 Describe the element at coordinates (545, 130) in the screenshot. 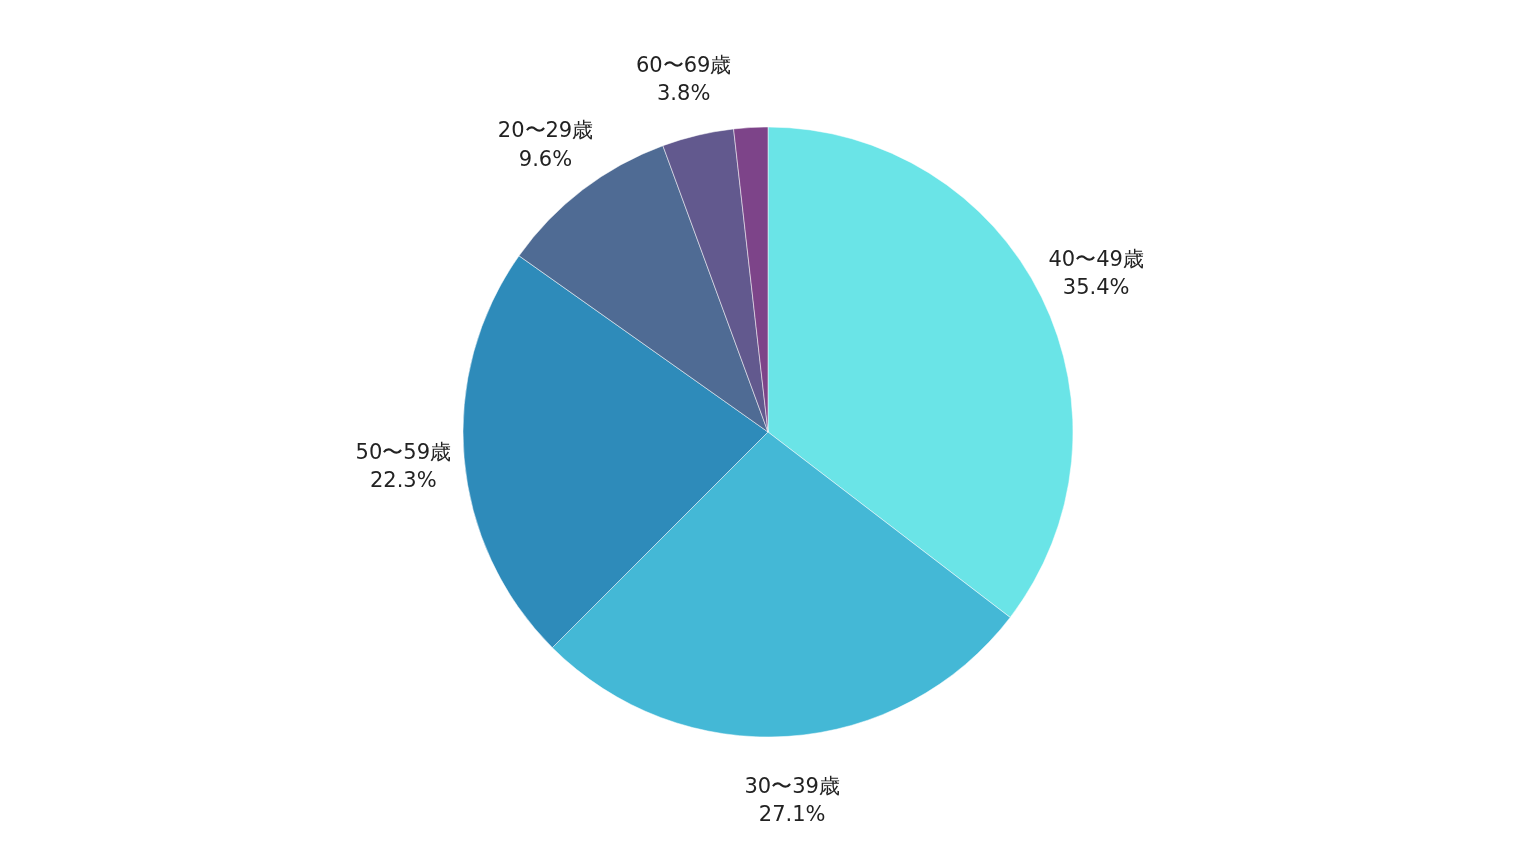

I see `slice-label: 20〜29歳` at that location.